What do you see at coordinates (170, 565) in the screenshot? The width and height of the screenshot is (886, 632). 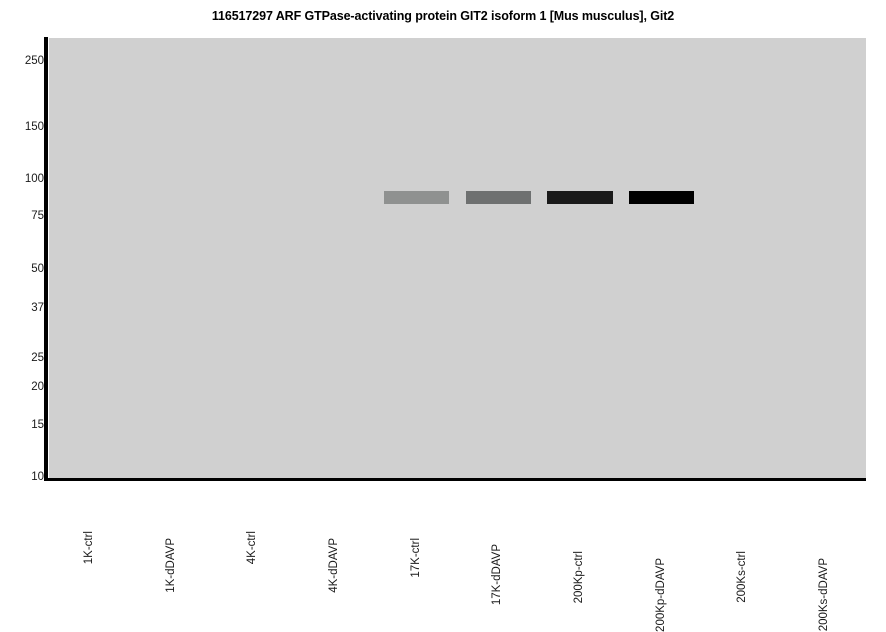 I see `x-tick-label-text: 1K-dDAVP` at bounding box center [170, 565].